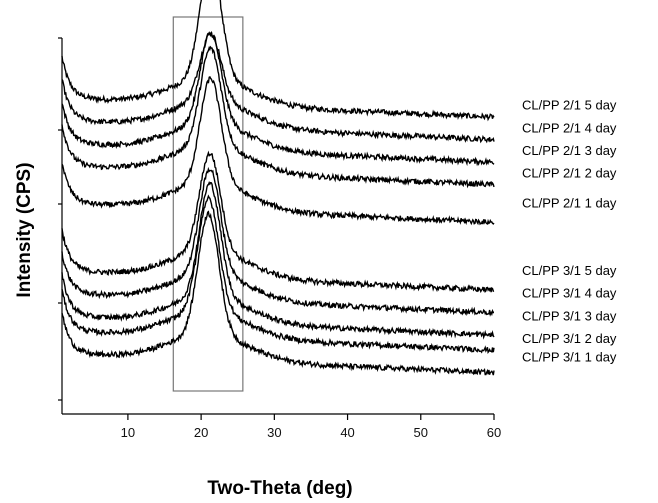 Image resolution: width=658 pixels, height=503 pixels. I want to click on series-label-2: CL/PP 2/1 4 day, so click(569, 127).